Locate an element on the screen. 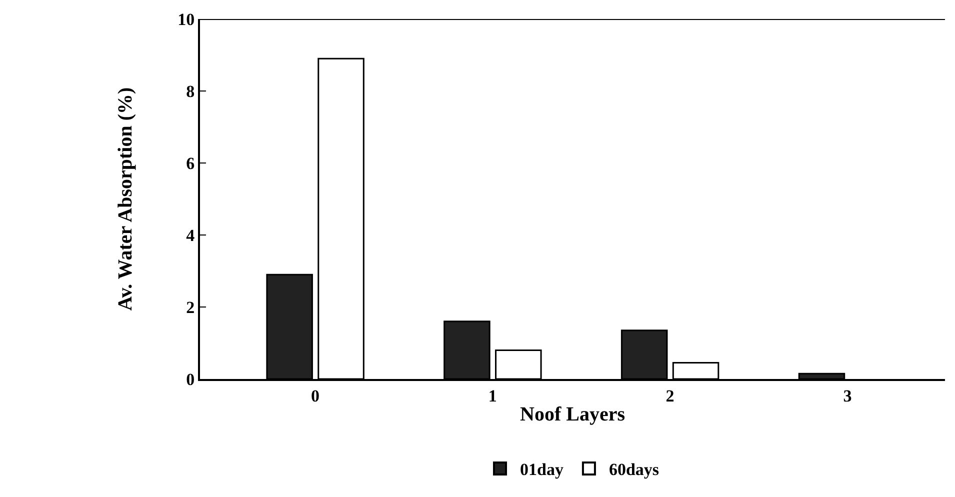 The width and height of the screenshot is (955, 497). x-tick-label: 0 is located at coordinates (315, 396).